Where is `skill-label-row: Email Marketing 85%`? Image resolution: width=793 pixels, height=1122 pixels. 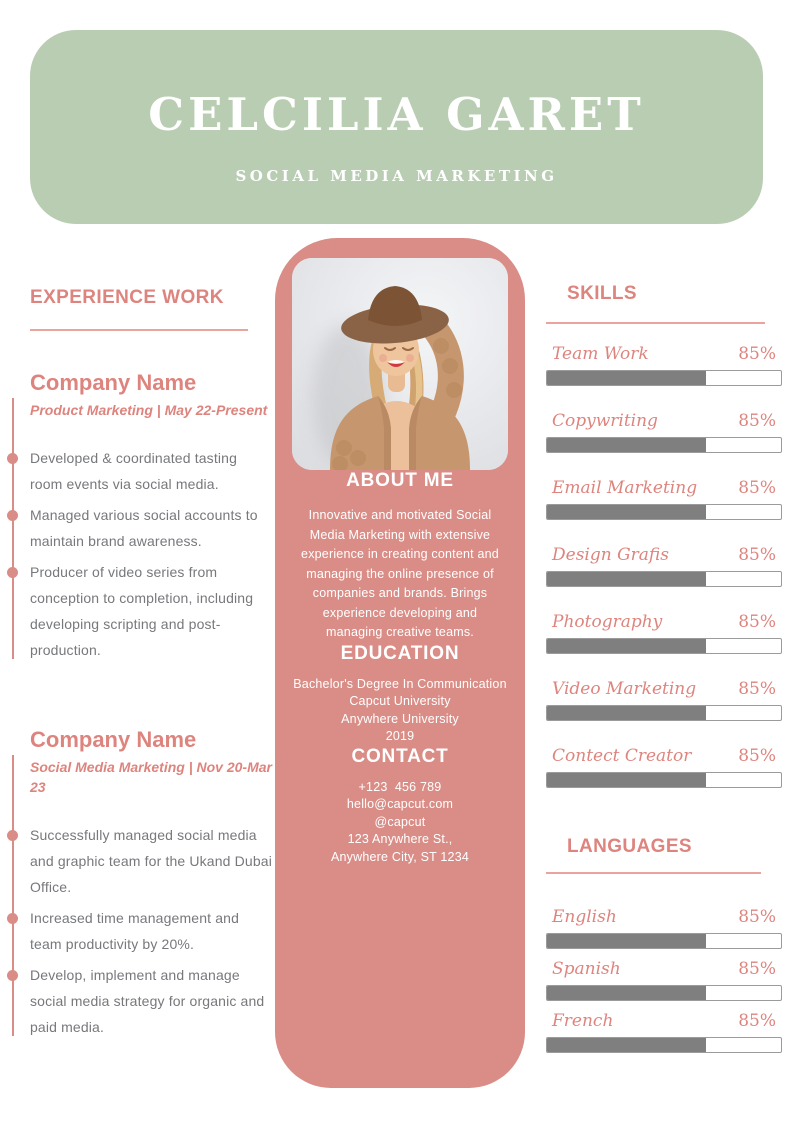 skill-label-row: Email Marketing 85% is located at coordinates (664, 489).